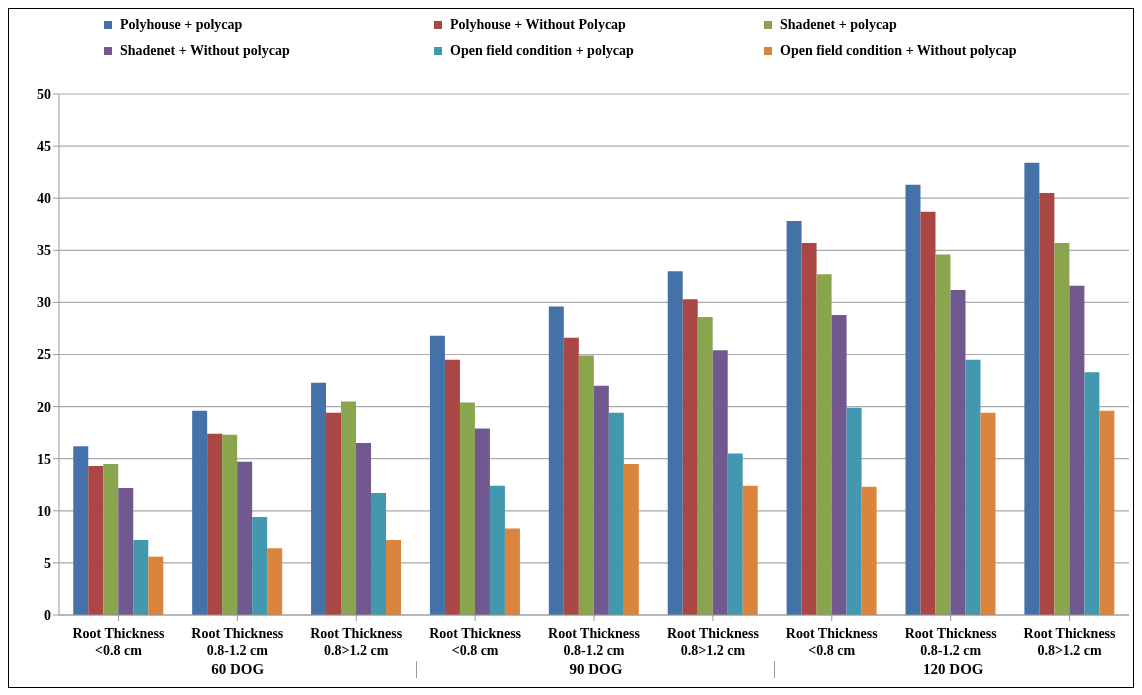 The width and height of the screenshot is (1142, 695). Describe the element at coordinates (44, 147) in the screenshot. I see `y-tick-label: 45` at that location.